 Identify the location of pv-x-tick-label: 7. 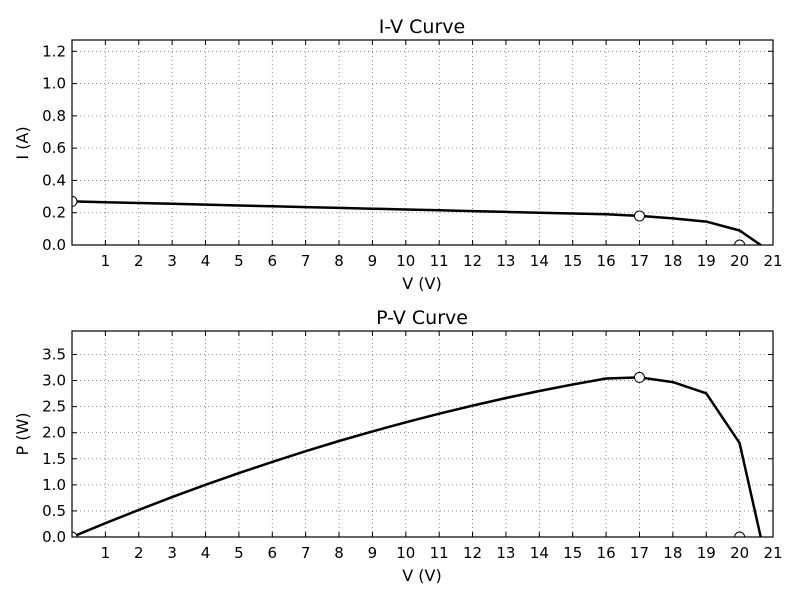
(306, 553).